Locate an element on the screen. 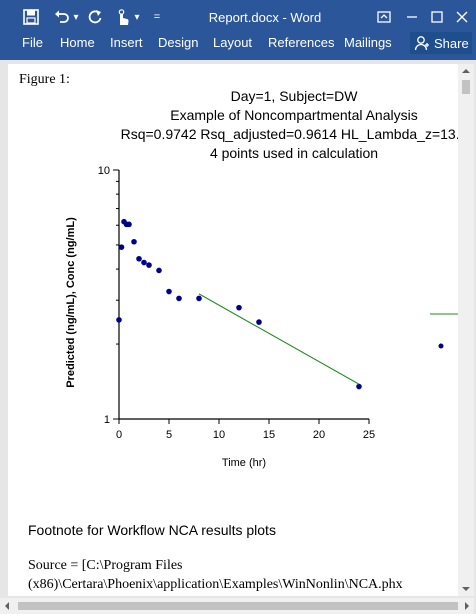 The image size is (476, 614). scroll-left-icon is located at coordinates (7, 606).